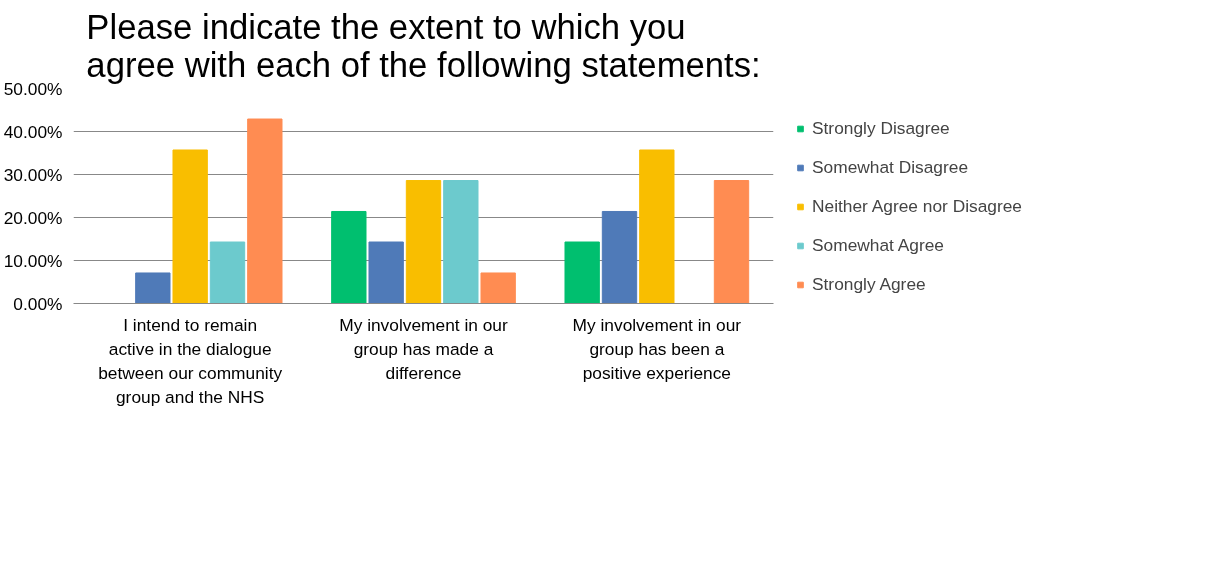 This screenshot has width=1209, height=574. What do you see at coordinates (917, 206) in the screenshot?
I see `legend-label: Neither Agree nor Disagree` at bounding box center [917, 206].